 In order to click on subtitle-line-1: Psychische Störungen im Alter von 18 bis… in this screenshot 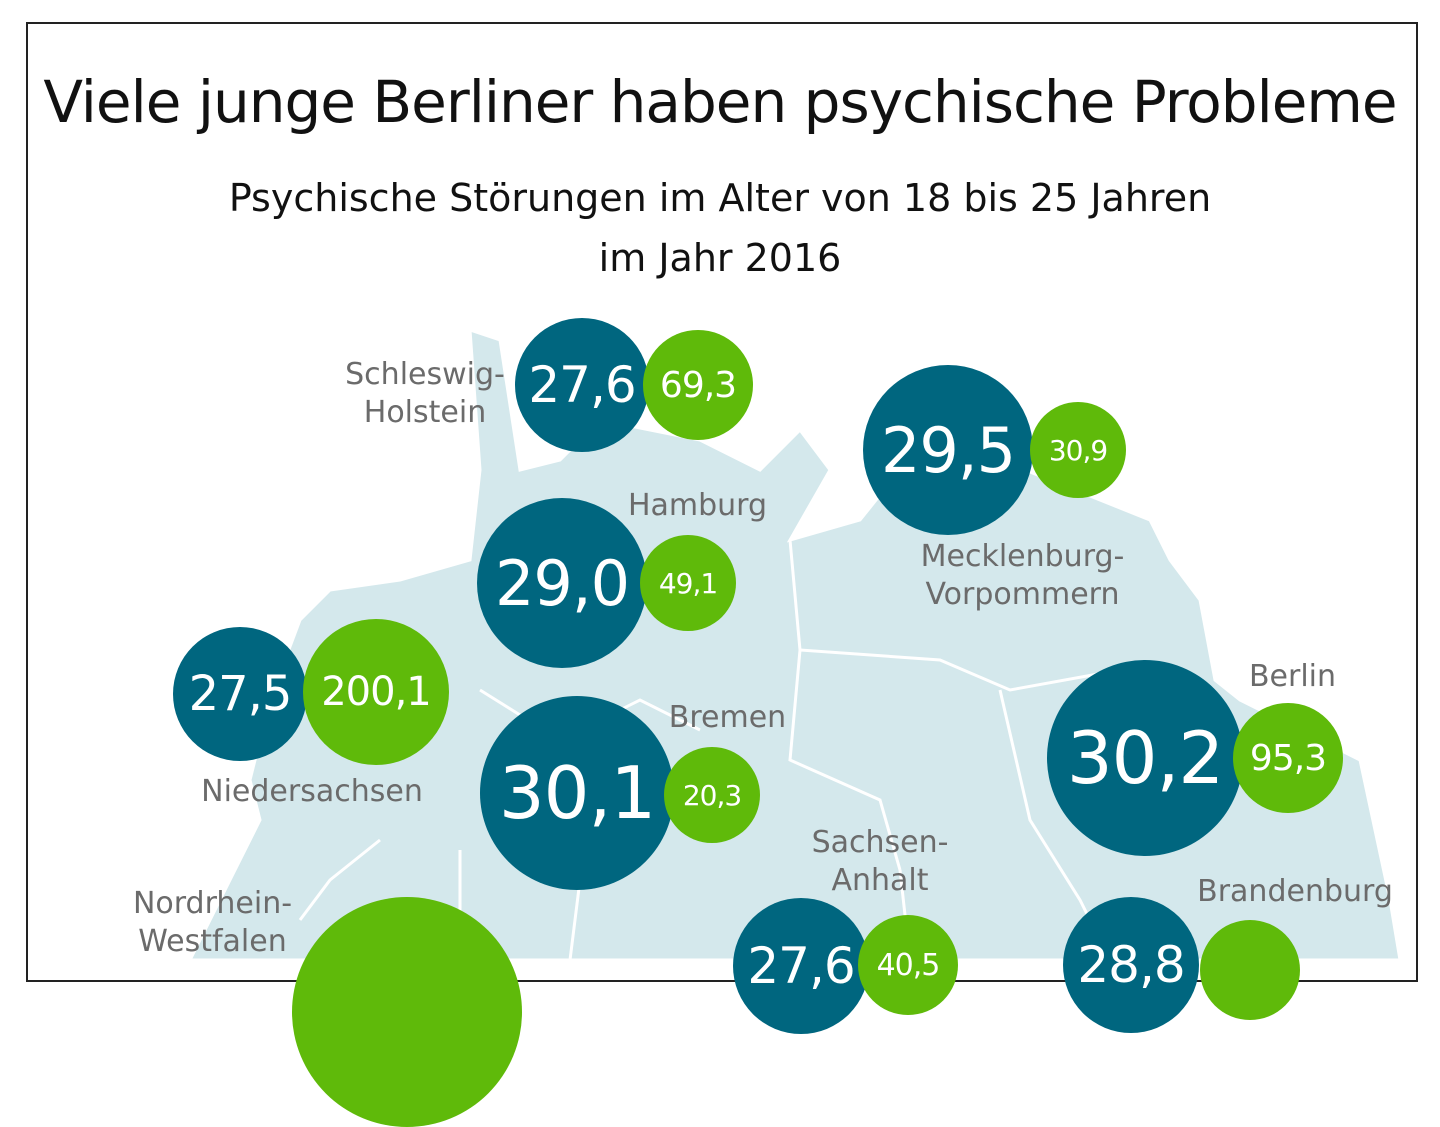, I will do `click(720, 198)`.